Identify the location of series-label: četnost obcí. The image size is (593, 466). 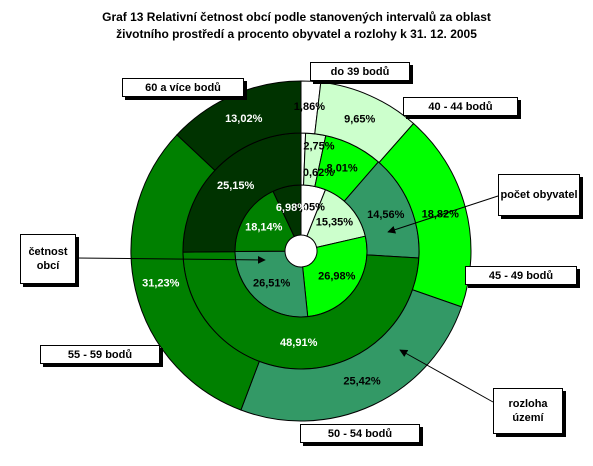
(48, 259).